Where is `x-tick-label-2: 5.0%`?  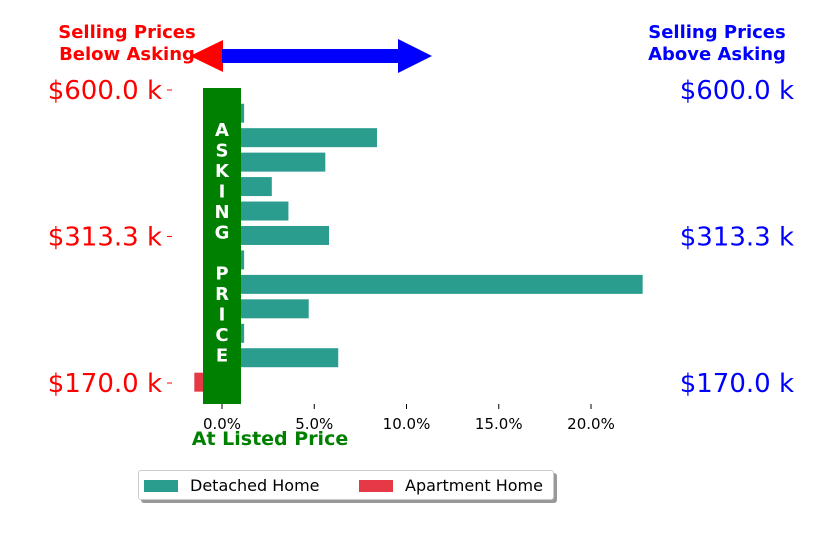
x-tick-label-2: 5.0% is located at coordinates (314, 424).